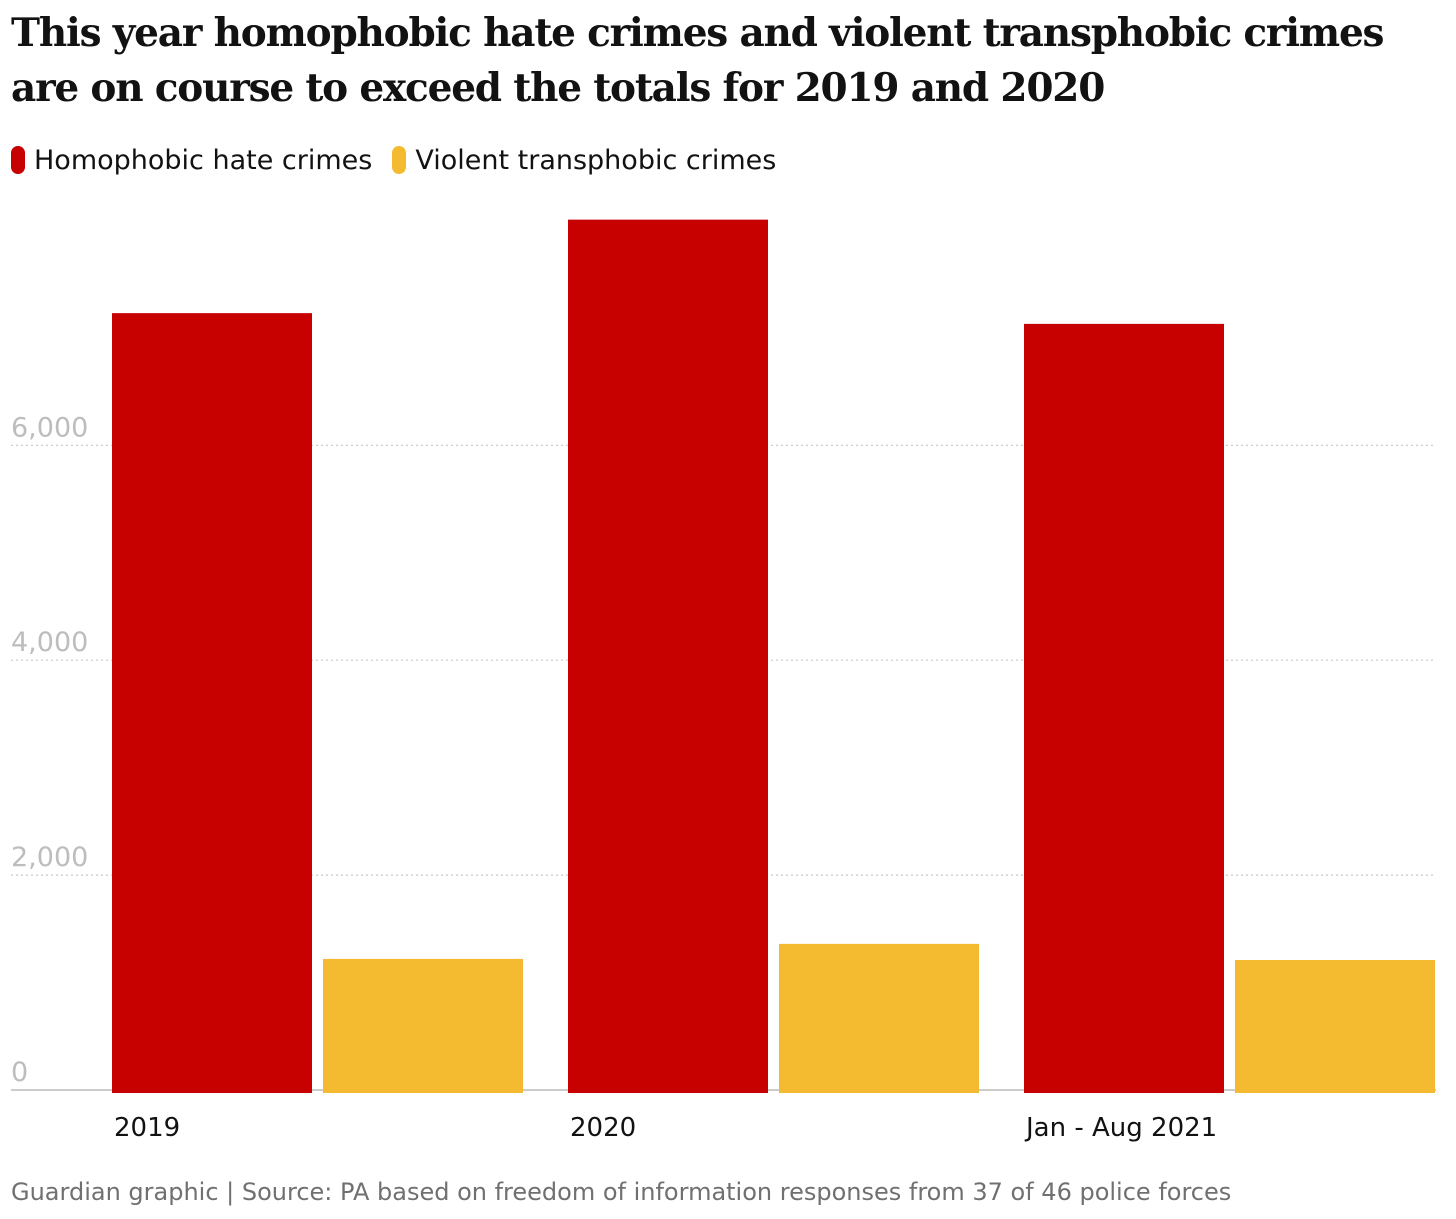 Image resolution: width=1456 pixels, height=1219 pixels. What do you see at coordinates (18, 160) in the screenshot?
I see `legend-swatch-homophobic` at bounding box center [18, 160].